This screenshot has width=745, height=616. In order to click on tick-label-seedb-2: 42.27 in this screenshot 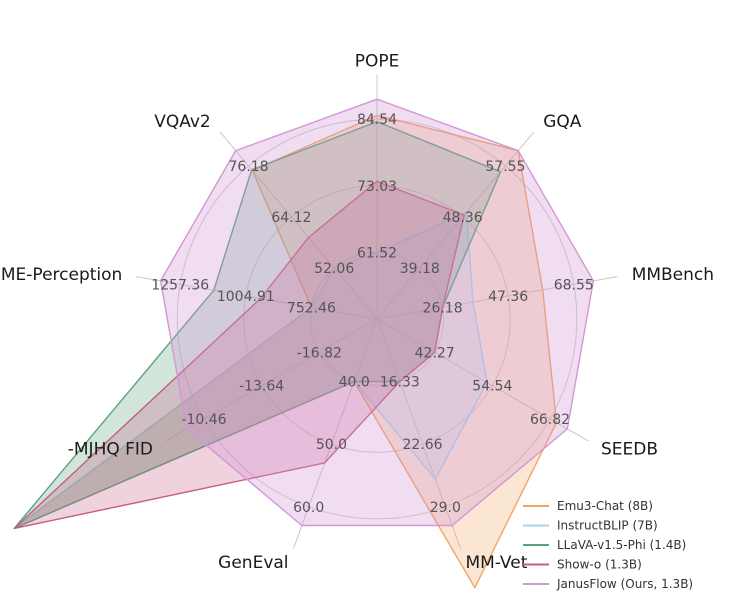, I will do `click(435, 353)`.